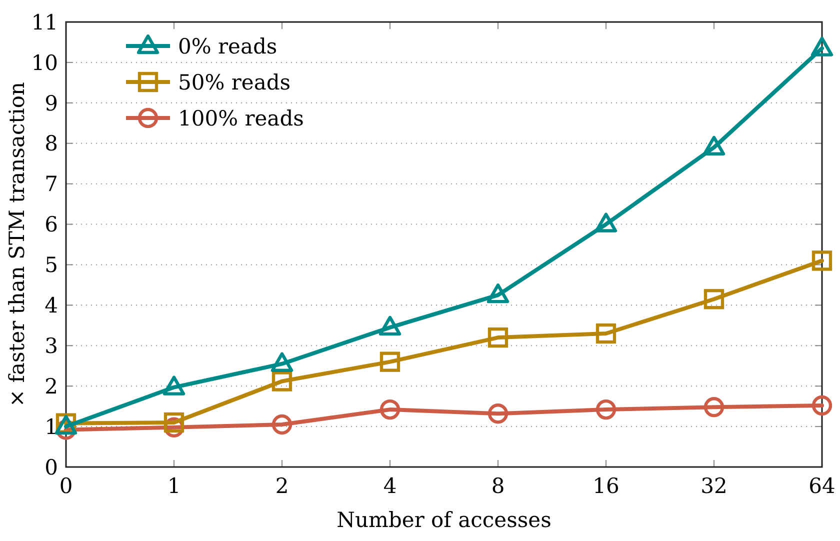 This screenshot has width=840, height=541. Describe the element at coordinates (66, 486) in the screenshot. I see `x-tick-label: 0` at that location.